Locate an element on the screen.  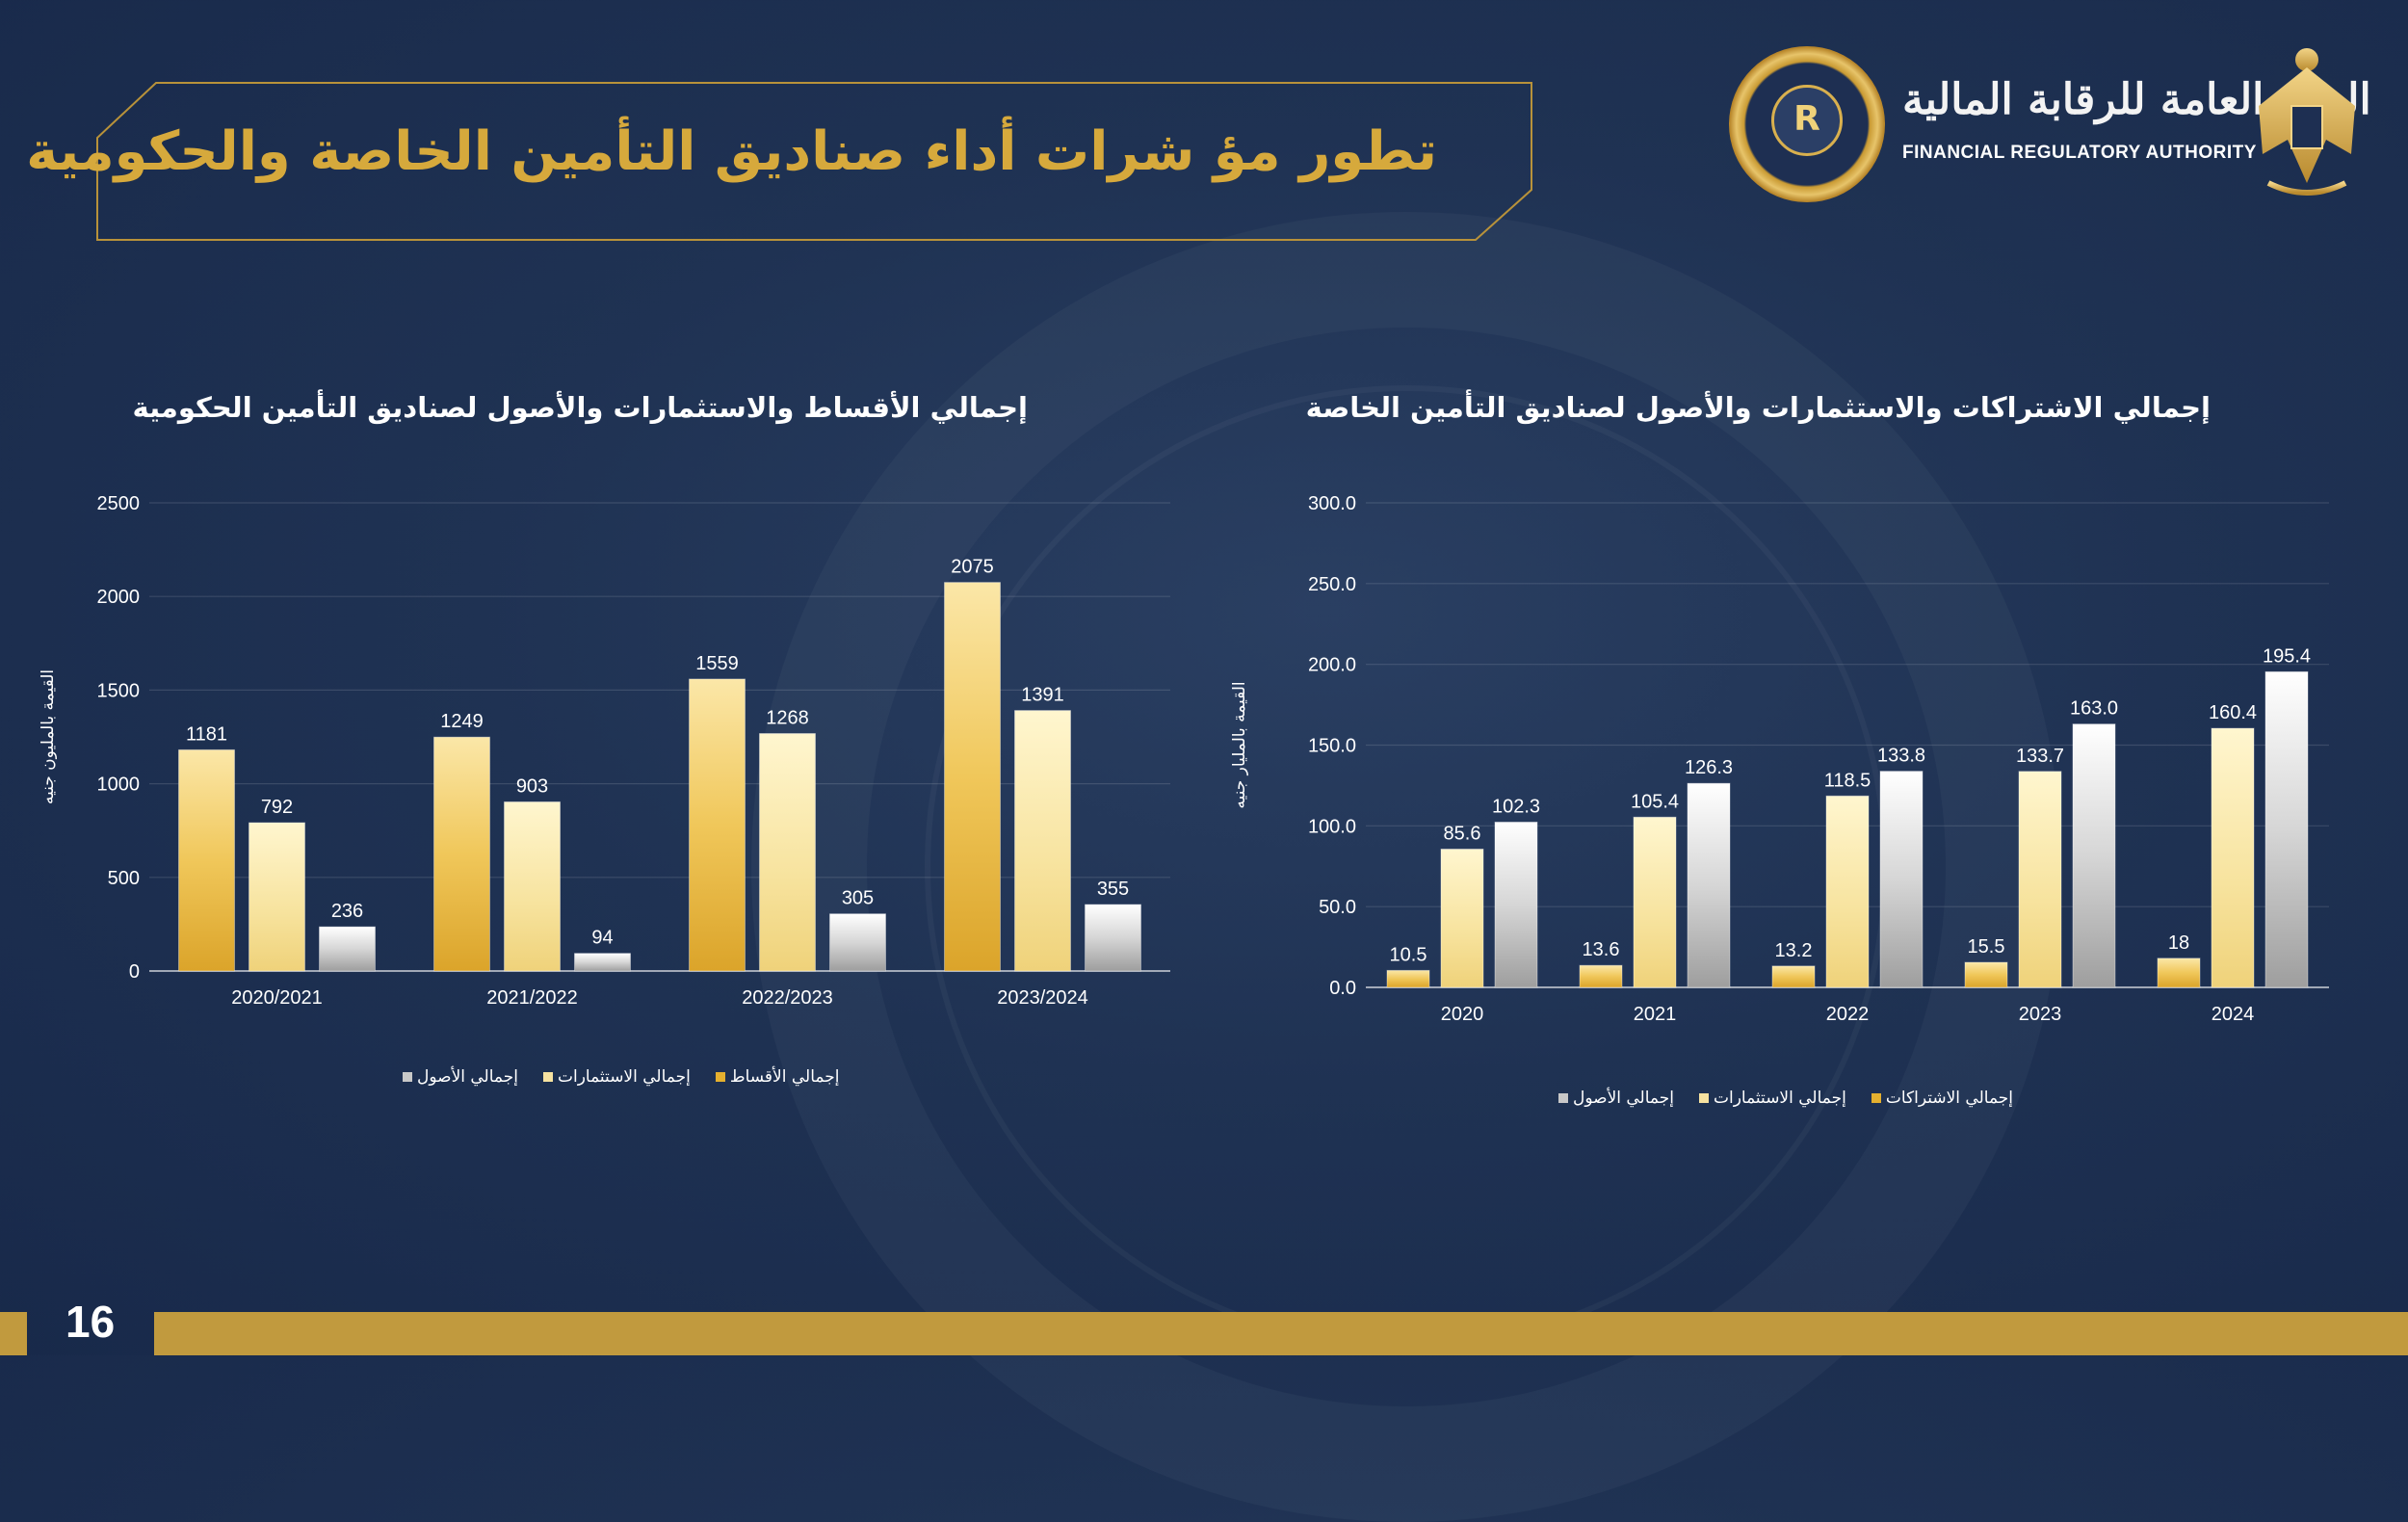
title-banner-frame is located at coordinates (814, 162).